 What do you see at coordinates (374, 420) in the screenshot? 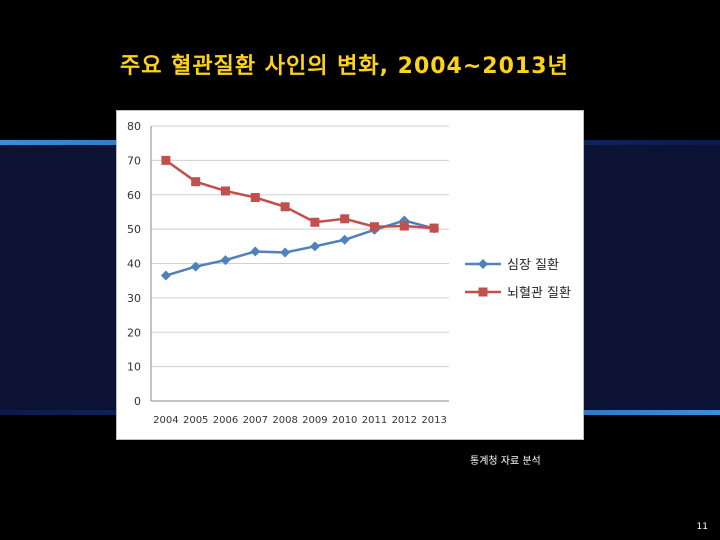
I see `x-tick-label-2011: 2011` at bounding box center [374, 420].